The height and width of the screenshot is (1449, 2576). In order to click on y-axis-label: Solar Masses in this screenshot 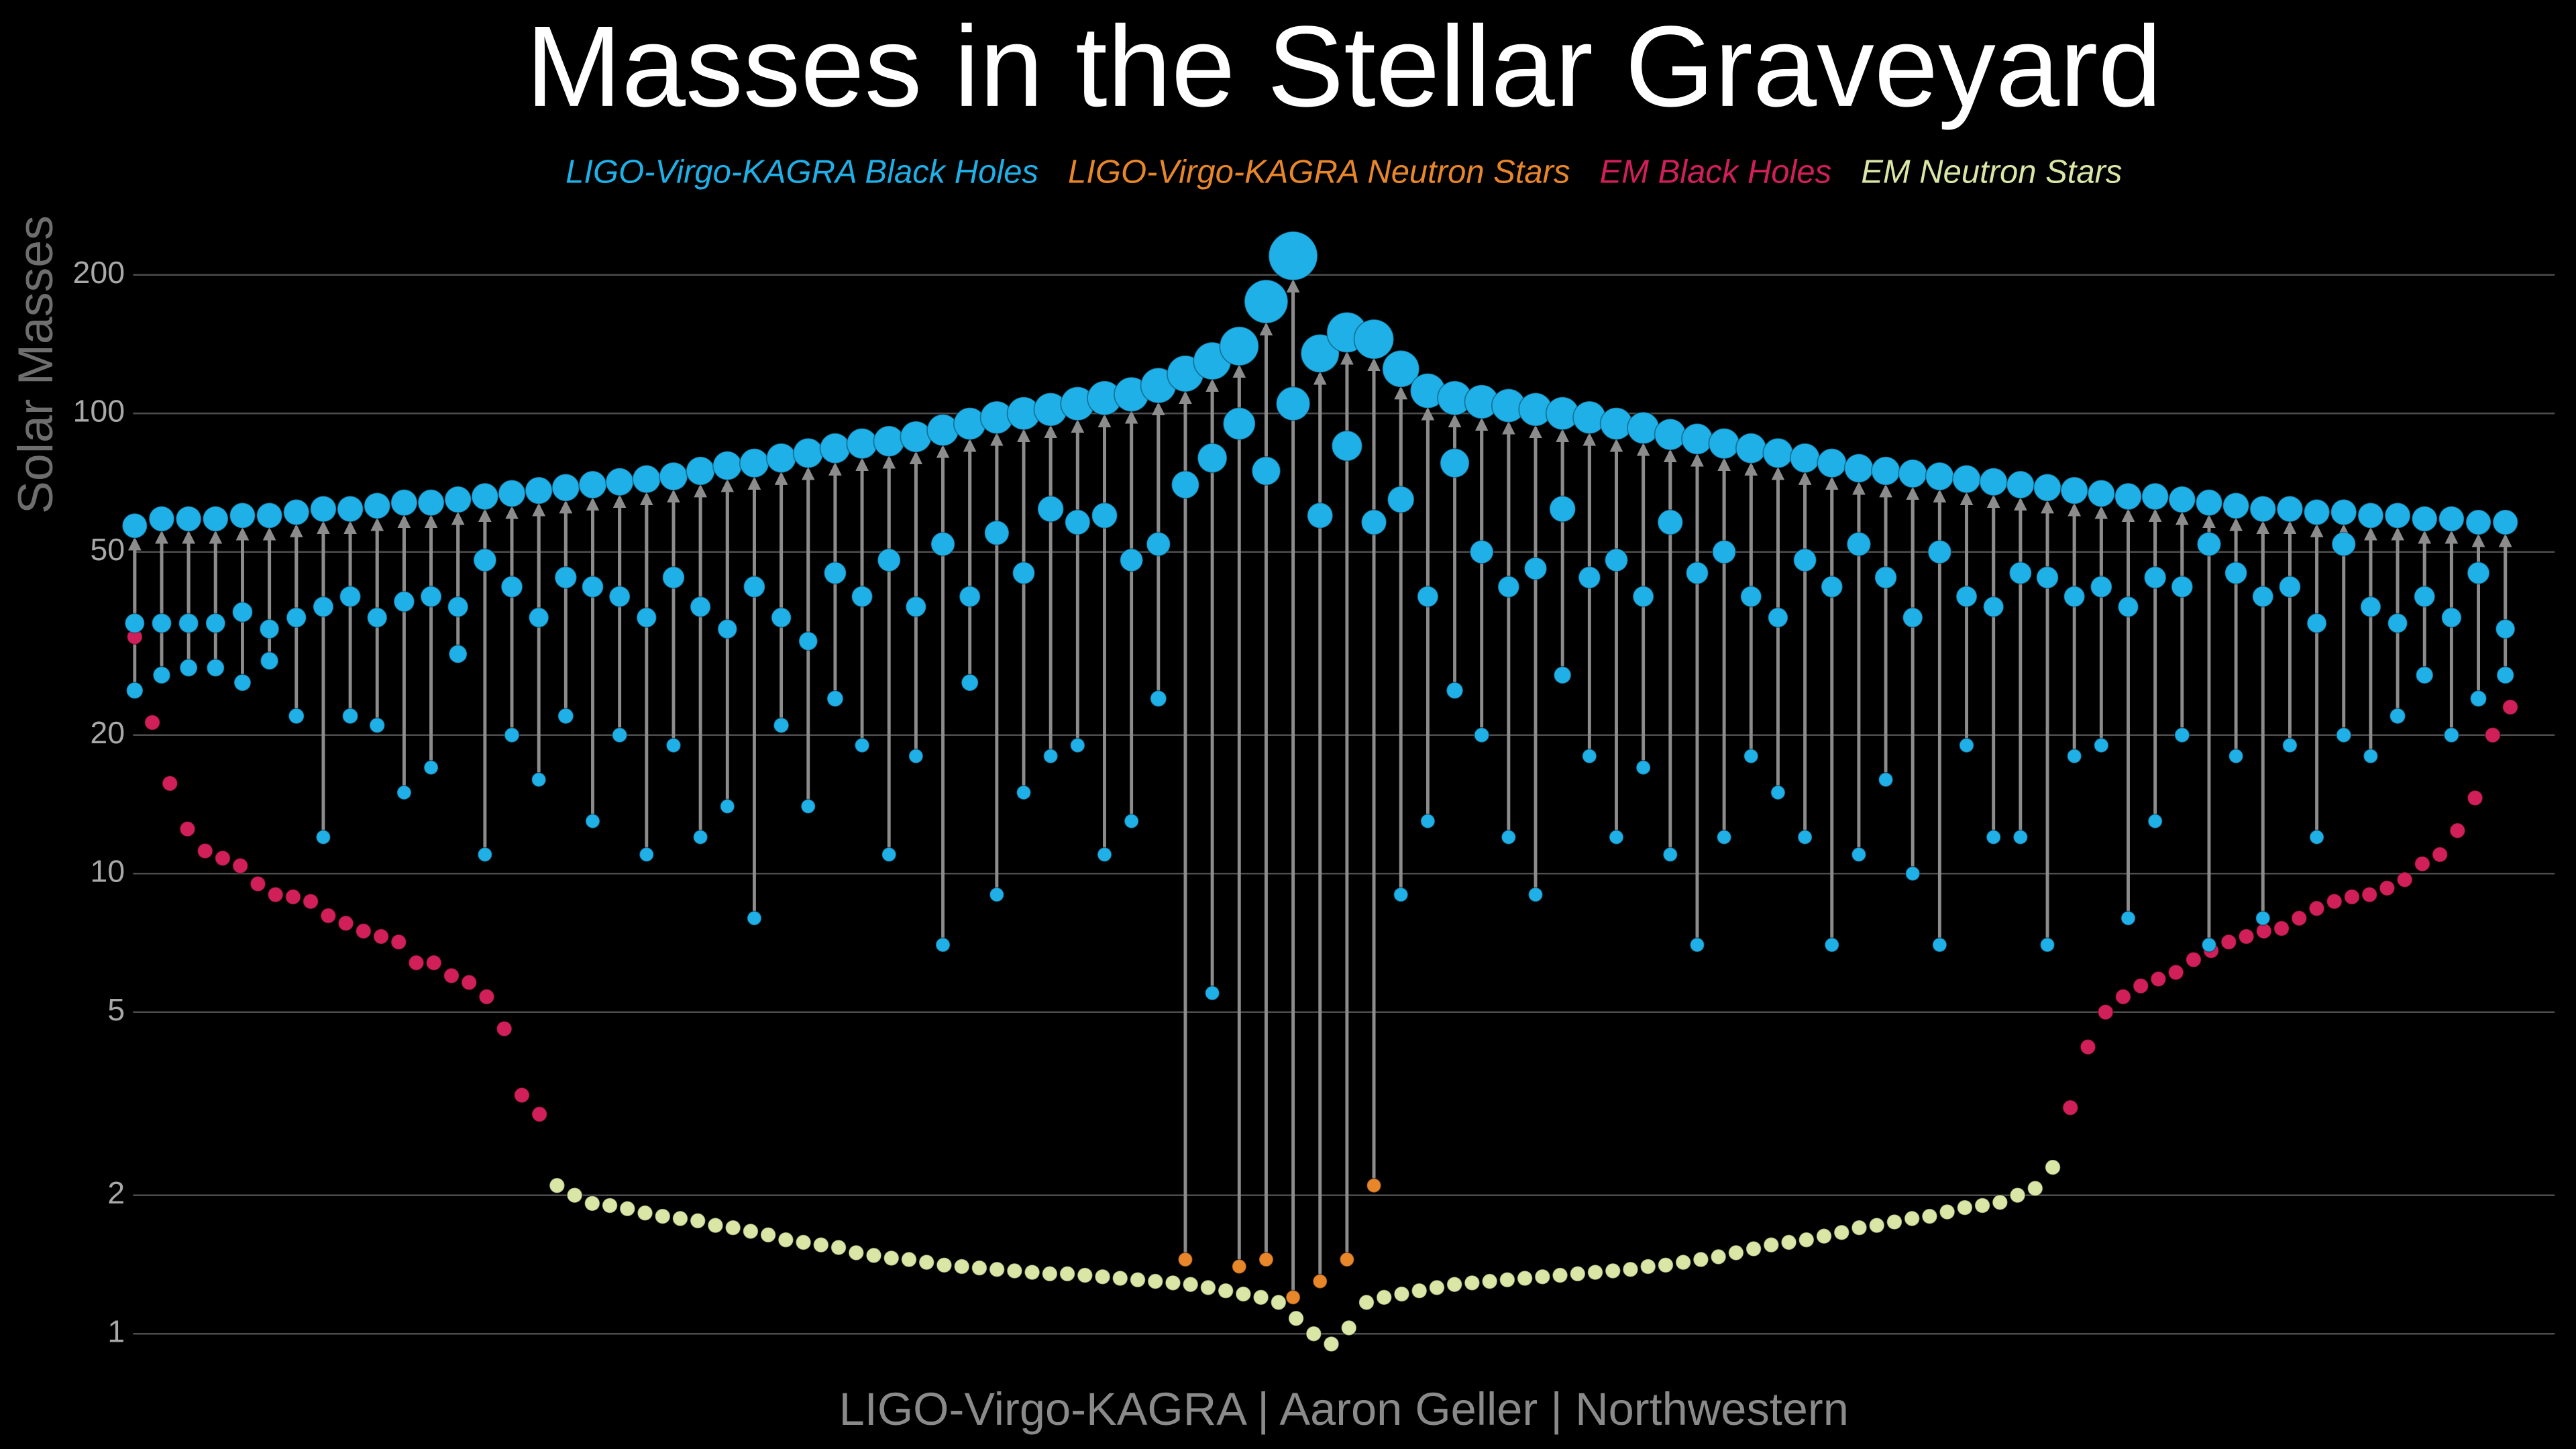, I will do `click(35, 364)`.